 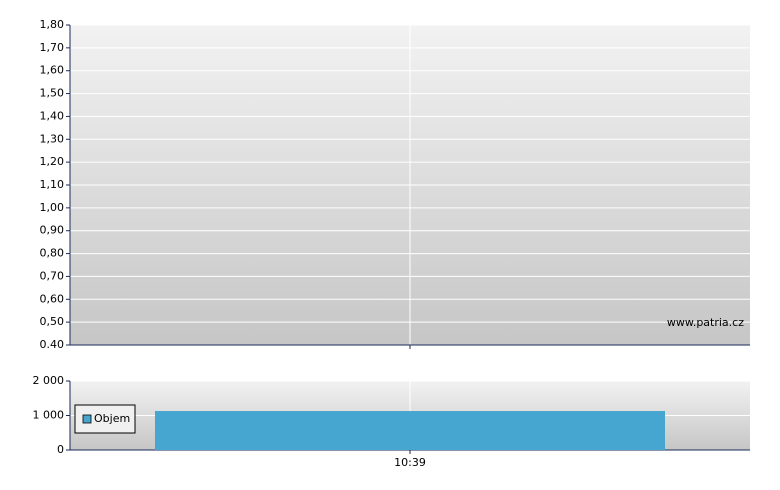 What do you see at coordinates (410, 430) in the screenshot?
I see `bar` at bounding box center [410, 430].